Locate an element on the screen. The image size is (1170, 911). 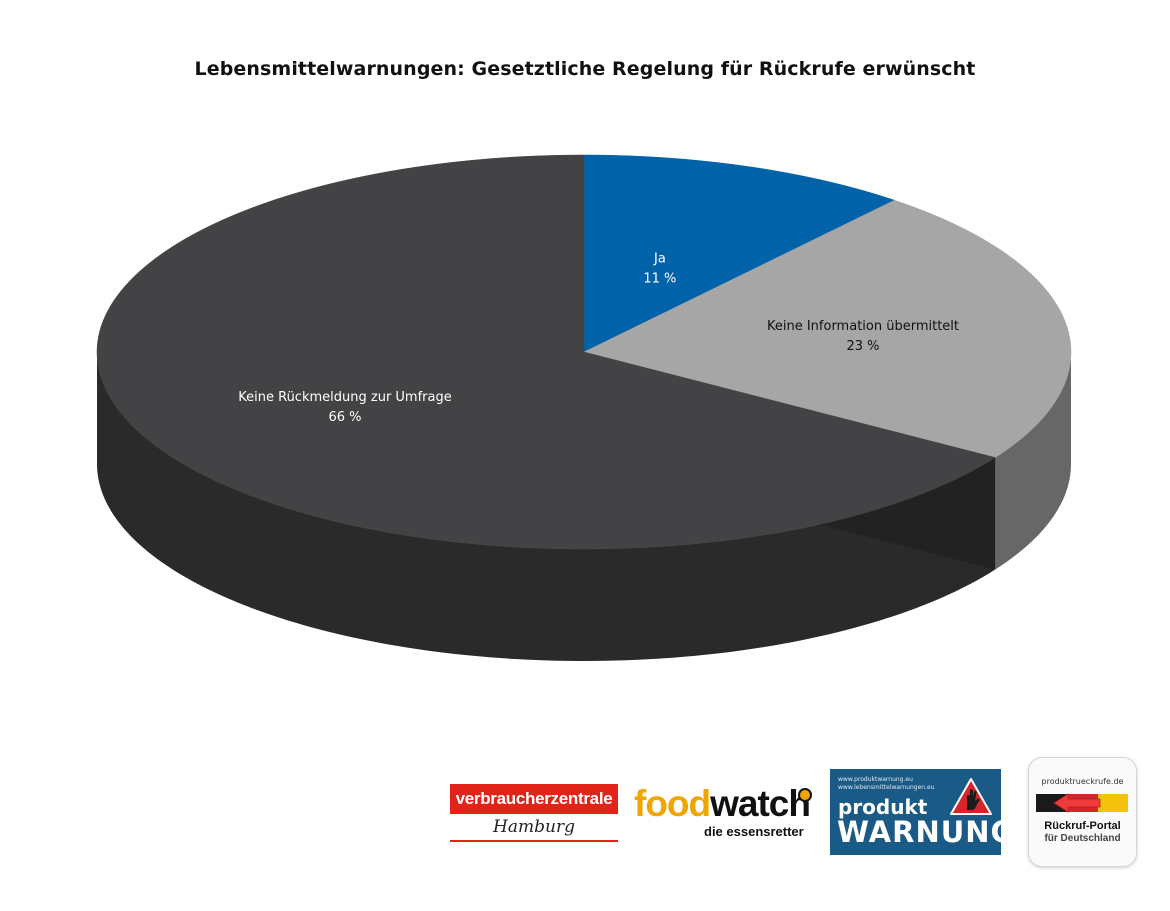
verbraucherzentrale-wordmark: verbraucherzentrale is located at coordinates (534, 799).